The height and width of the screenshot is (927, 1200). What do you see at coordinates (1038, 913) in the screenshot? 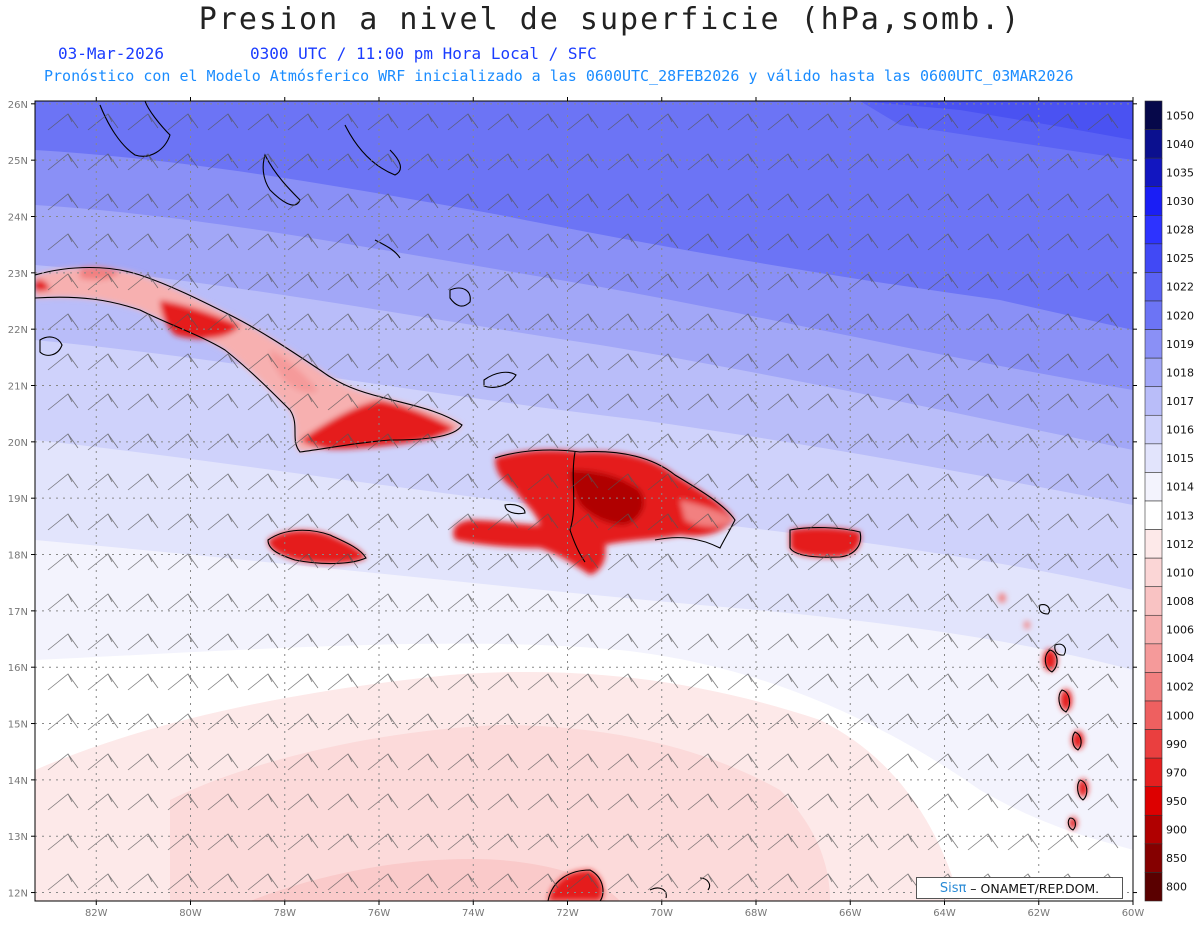
I see `lon-label: 62W` at bounding box center [1038, 913].